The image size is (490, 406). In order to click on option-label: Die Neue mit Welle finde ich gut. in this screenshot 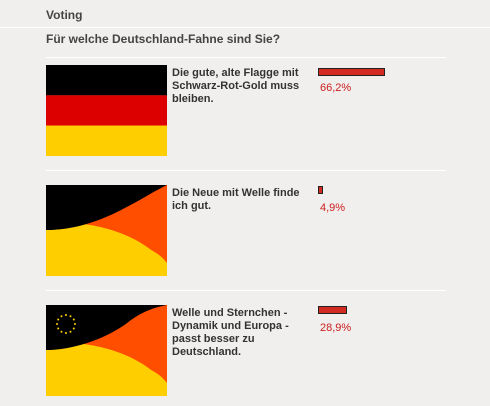, I will do `click(236, 199)`.